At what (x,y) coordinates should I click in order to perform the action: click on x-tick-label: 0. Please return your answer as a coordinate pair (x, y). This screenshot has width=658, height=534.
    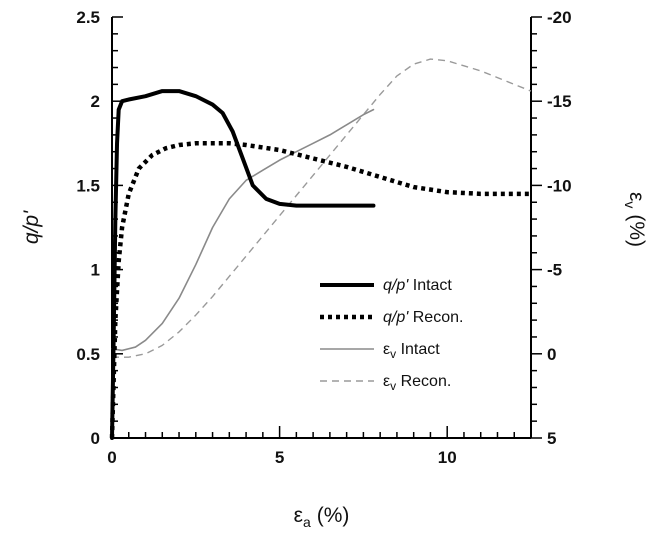
    Looking at the image, I should click on (111, 457).